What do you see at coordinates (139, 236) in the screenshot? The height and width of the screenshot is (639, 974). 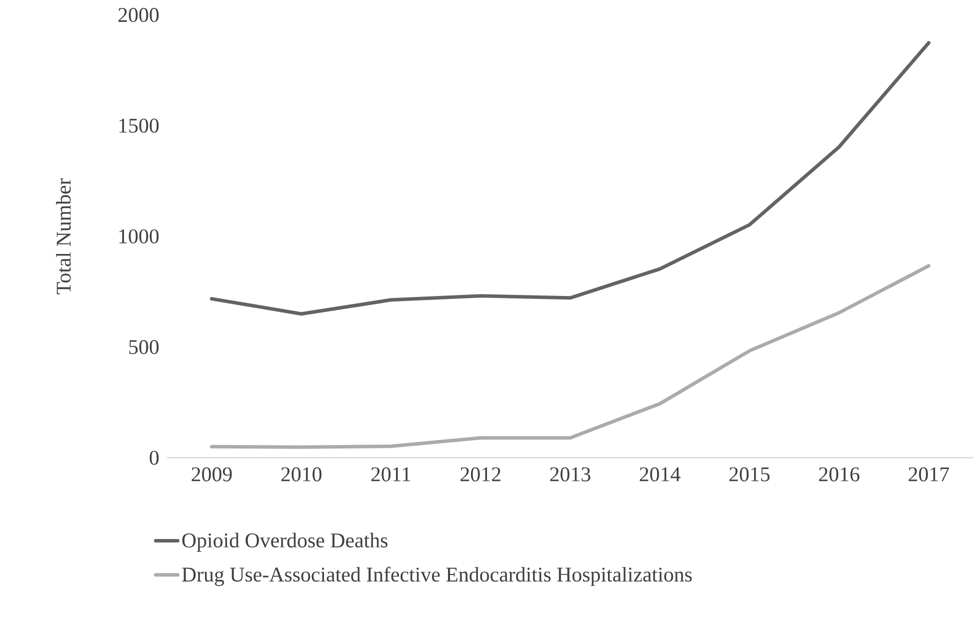 I see `y-tick-label: 1000` at bounding box center [139, 236].